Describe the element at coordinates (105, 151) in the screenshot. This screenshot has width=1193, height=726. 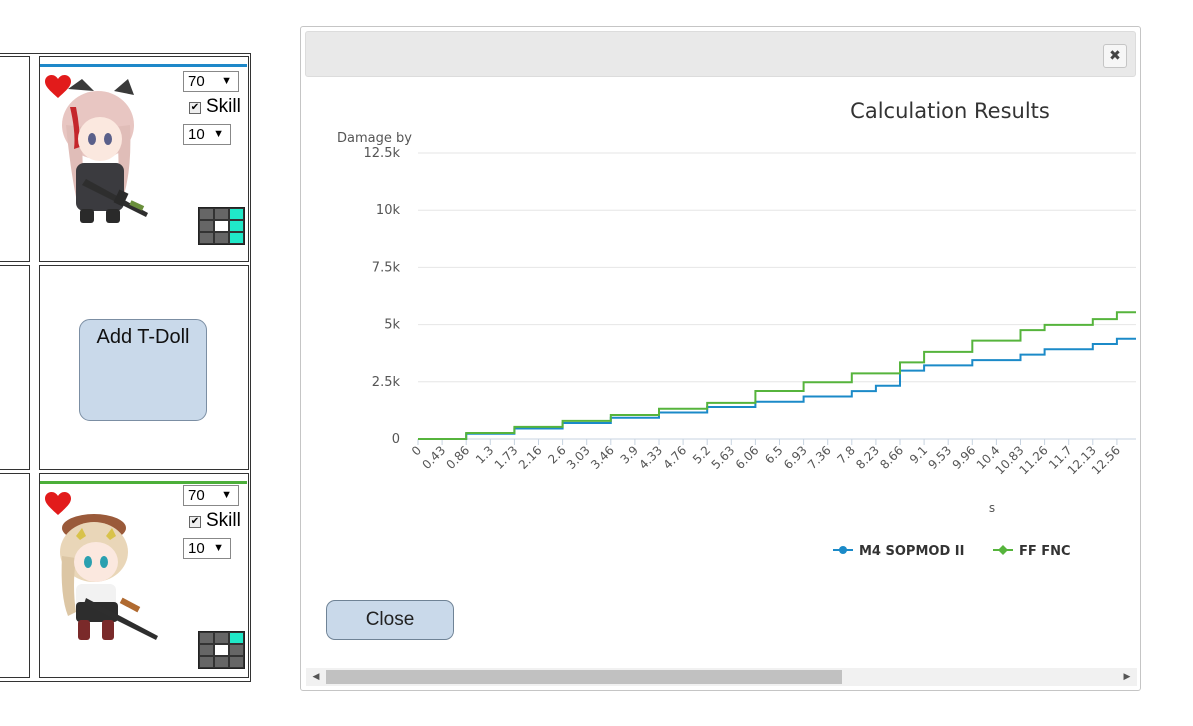
I see `tdoll-portrait-m4-sopmod` at that location.